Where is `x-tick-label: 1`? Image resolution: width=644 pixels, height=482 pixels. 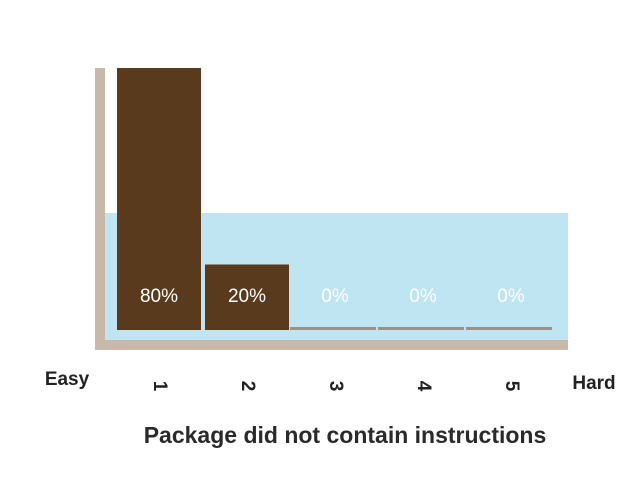
x-tick-label: 1 is located at coordinates (159, 386).